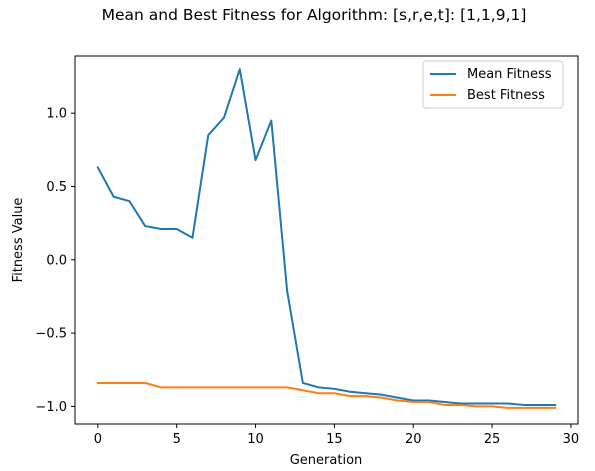 The width and height of the screenshot is (595, 471). Describe the element at coordinates (506, 95) in the screenshot. I see `legend-label-best-fitness: Best Fitness` at that location.